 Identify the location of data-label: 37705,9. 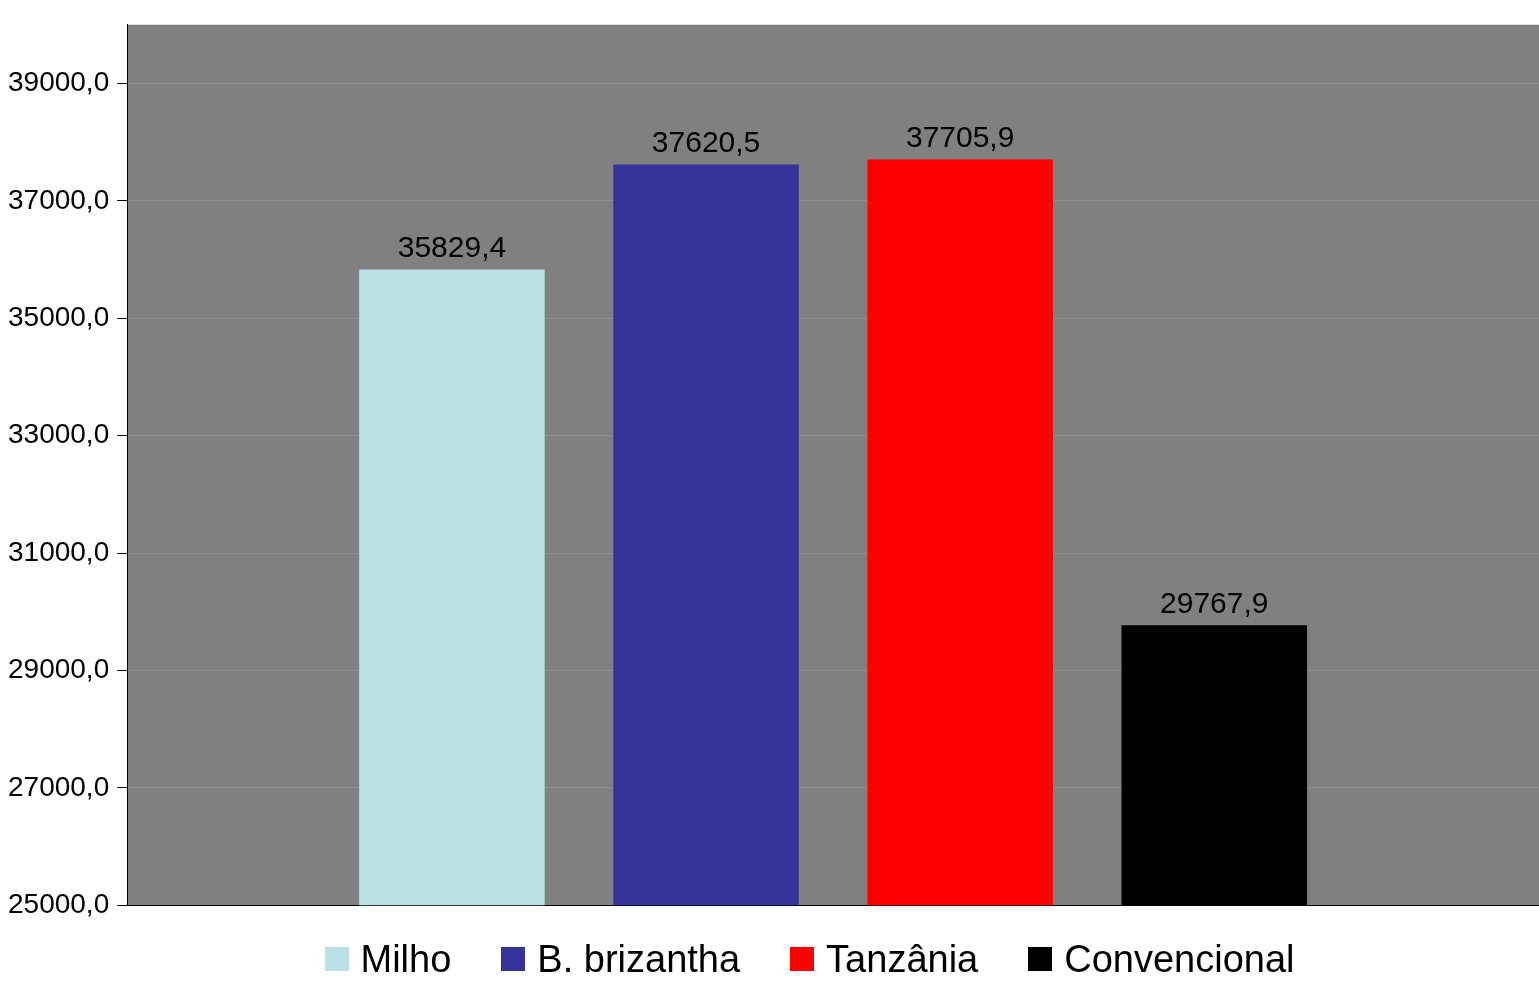
(960, 136).